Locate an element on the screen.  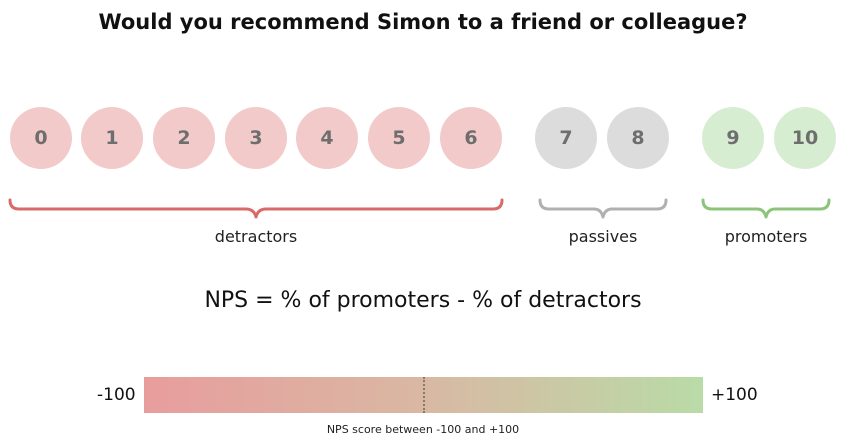
promoters-brace is located at coordinates (766, 208).